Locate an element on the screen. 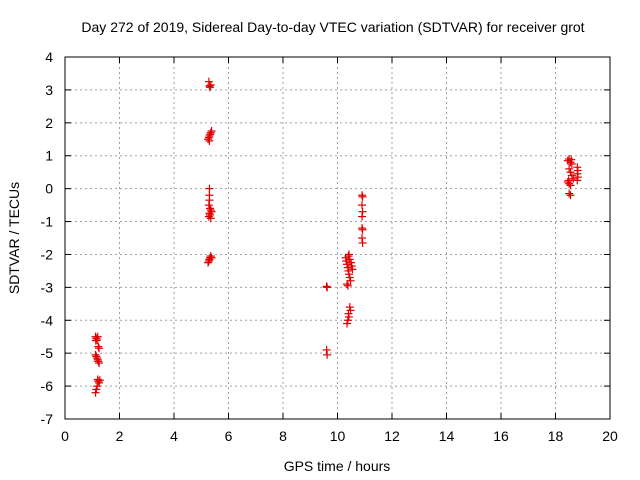 This screenshot has height=480, width=640. y-tick-label: 0 is located at coordinates (49, 189).